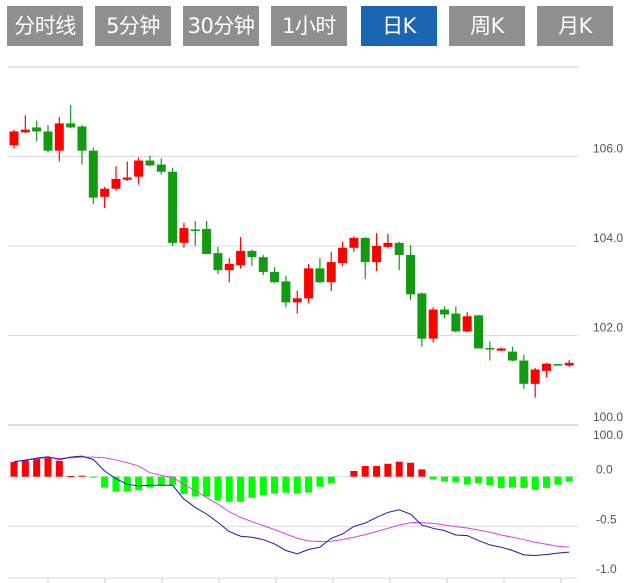 This screenshot has width=633, height=583. I want to click on tab-intraday: 分时线, so click(45, 26).